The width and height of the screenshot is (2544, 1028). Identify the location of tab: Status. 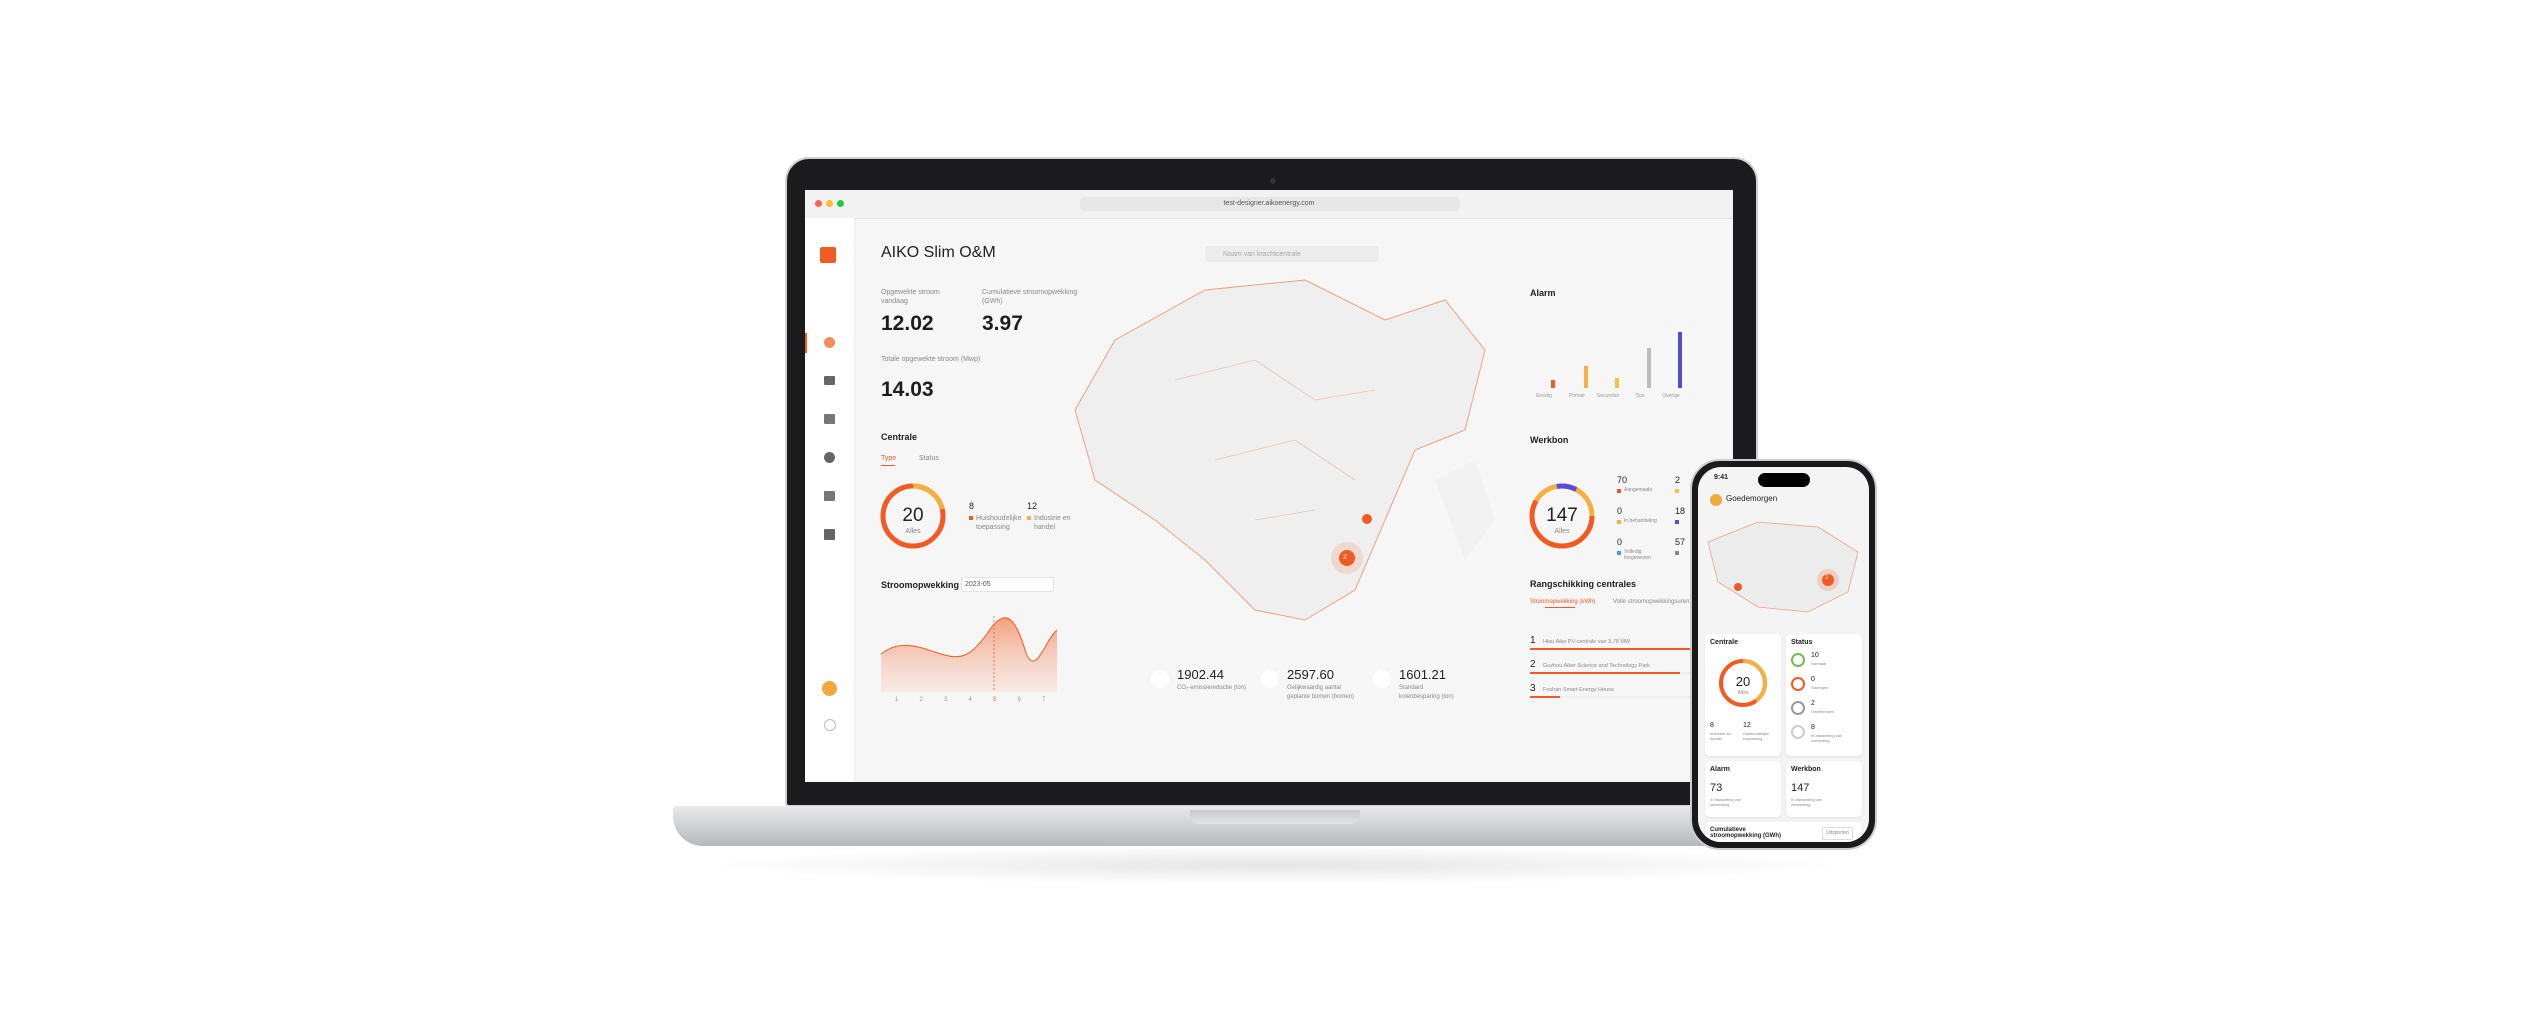
(929, 458).